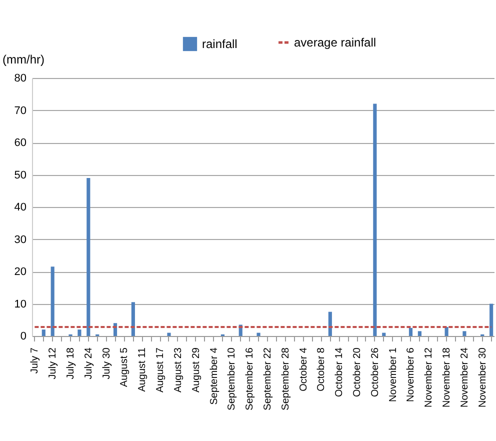  I want to click on x-tick-label: August 23, so click(178, 370).